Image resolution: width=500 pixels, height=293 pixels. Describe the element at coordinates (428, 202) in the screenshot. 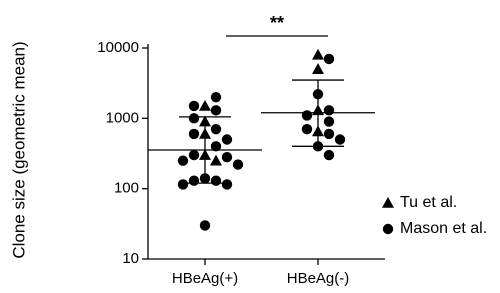

I see `legend-label: Tu et al.` at that location.